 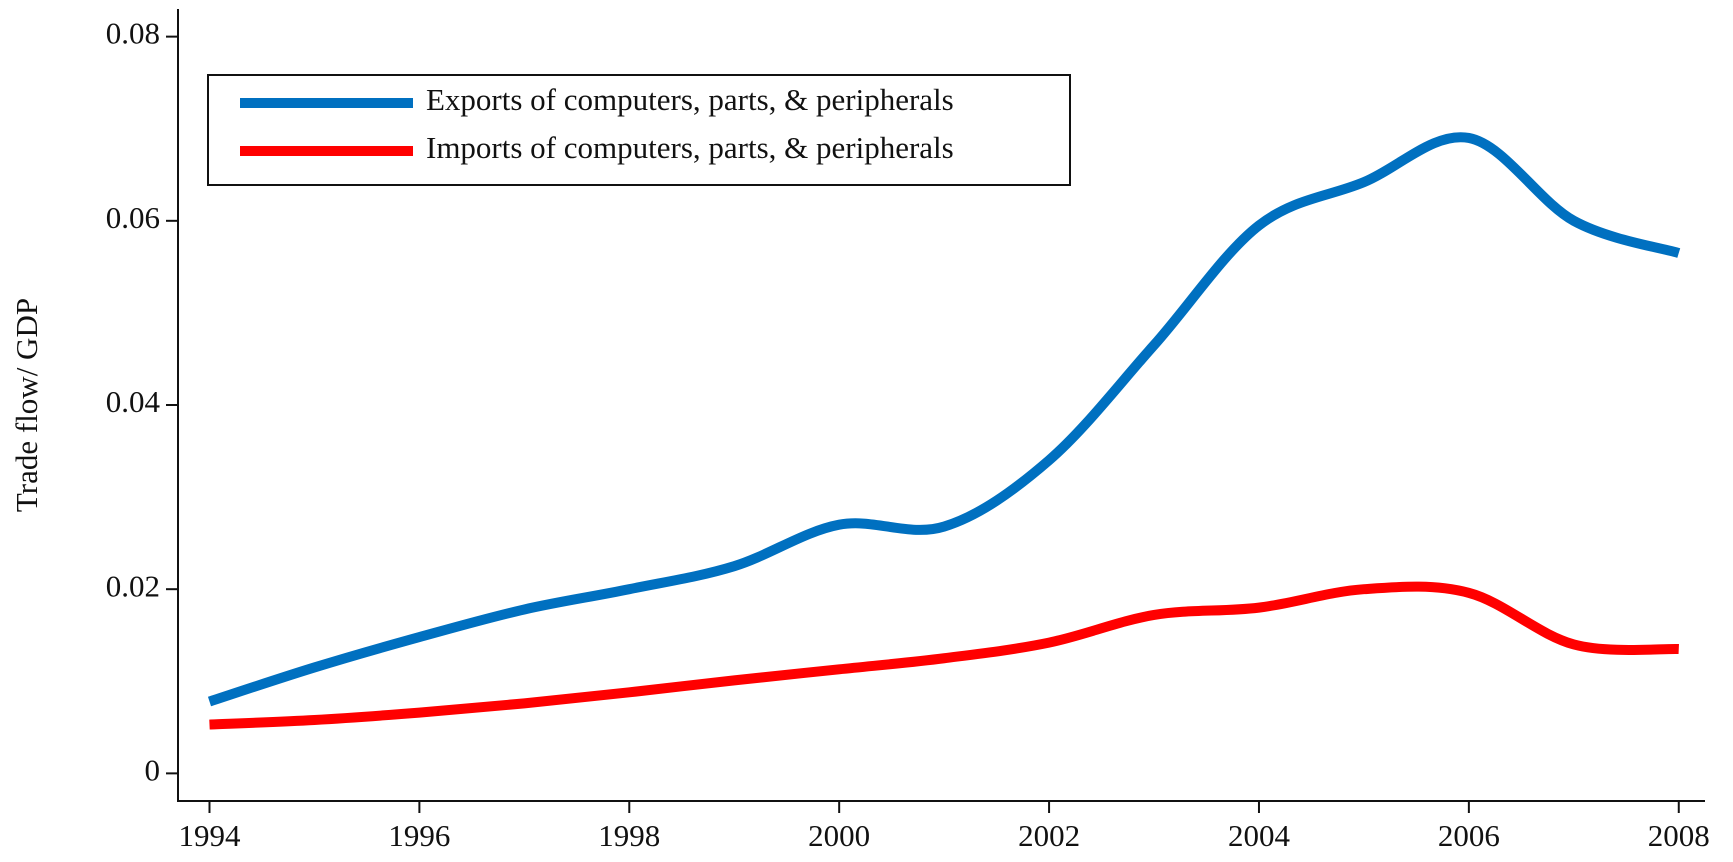 I want to click on x-tick-label: 2008, so click(x=1679, y=835).